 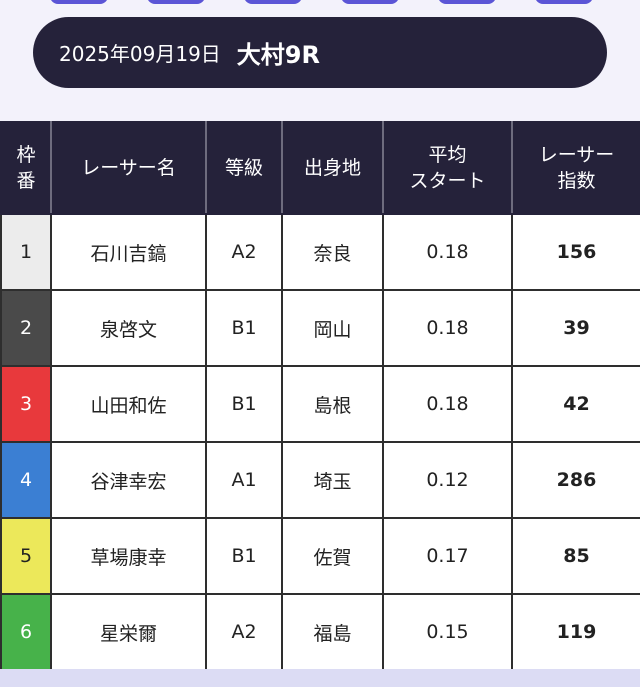 I want to click on racer-name: 谷津幸宏, so click(x=128, y=480).